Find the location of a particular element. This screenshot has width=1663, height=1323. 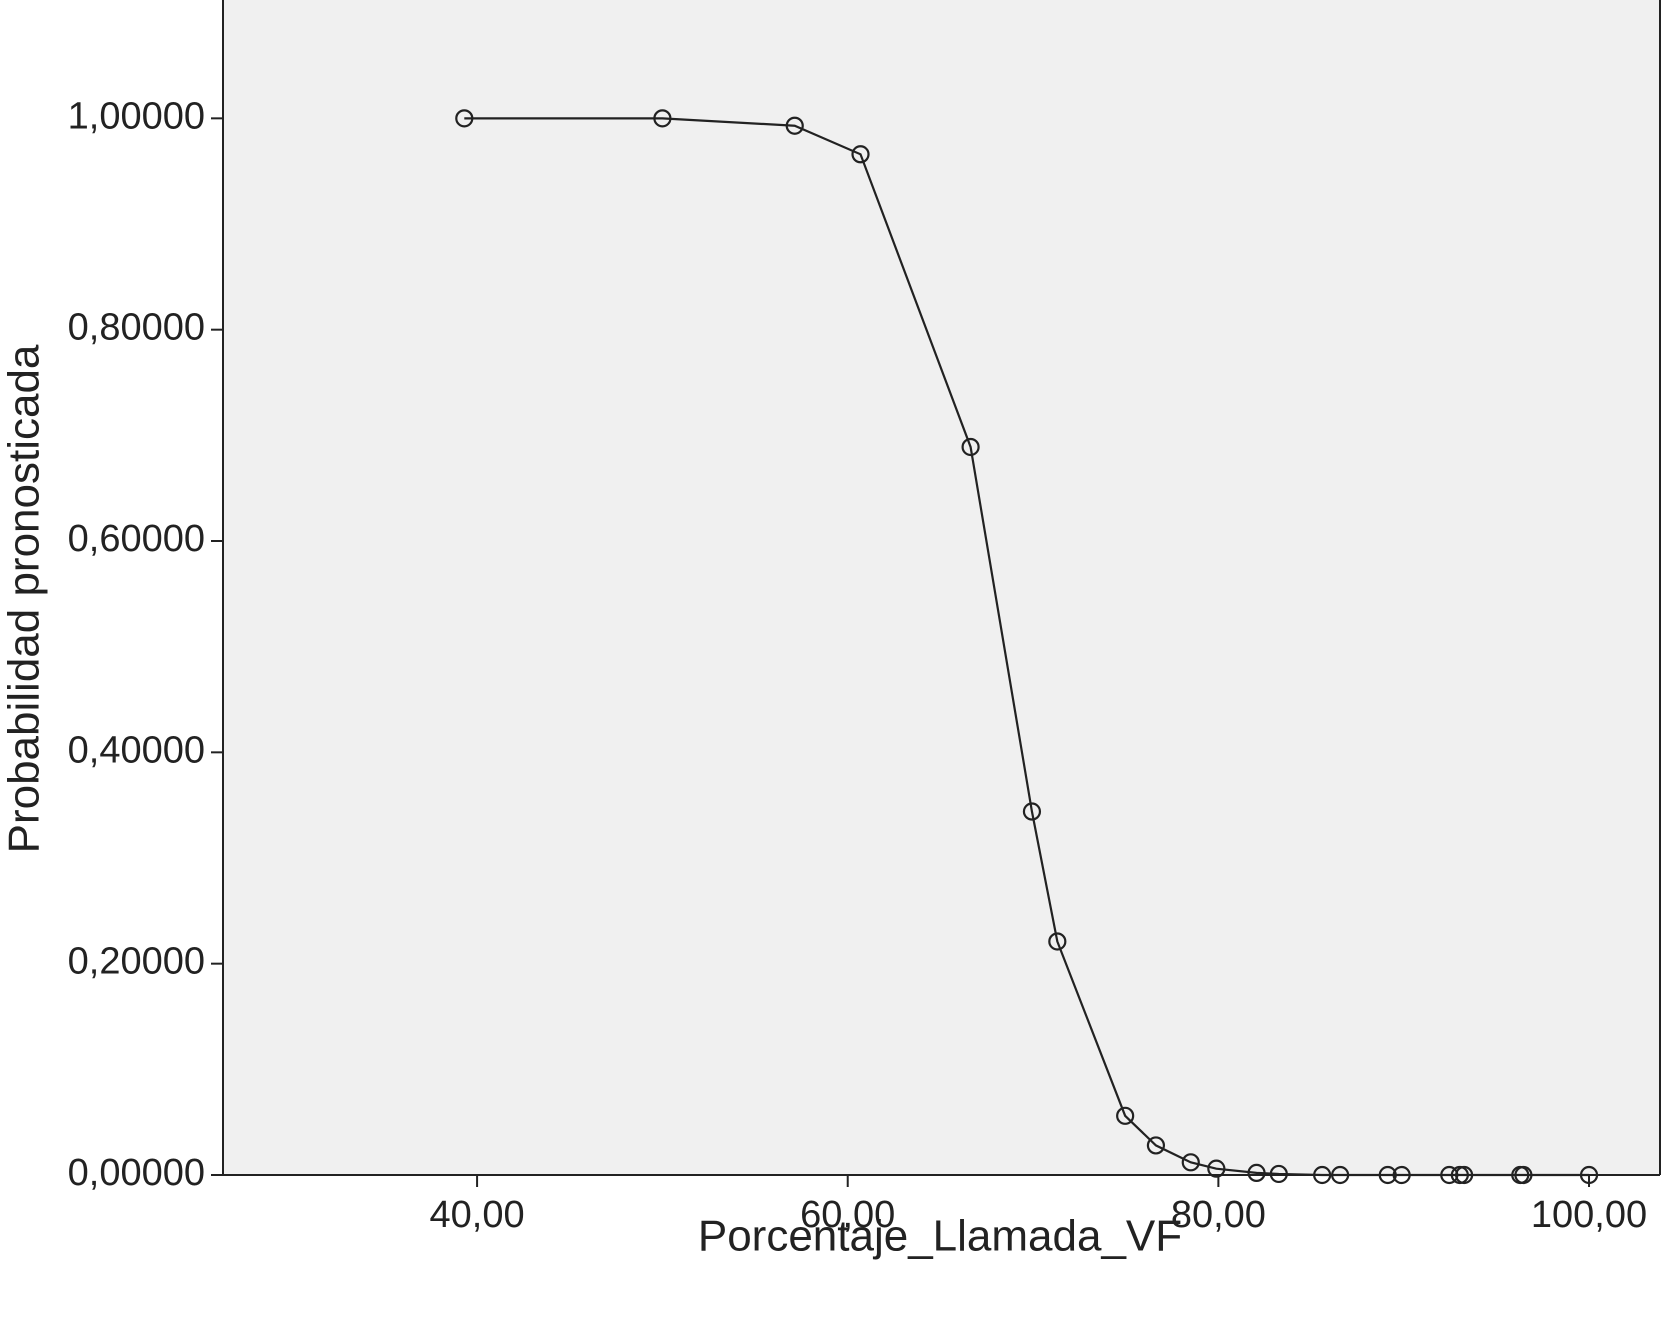

x-tick-label: 60,00 is located at coordinates (847, 1215).